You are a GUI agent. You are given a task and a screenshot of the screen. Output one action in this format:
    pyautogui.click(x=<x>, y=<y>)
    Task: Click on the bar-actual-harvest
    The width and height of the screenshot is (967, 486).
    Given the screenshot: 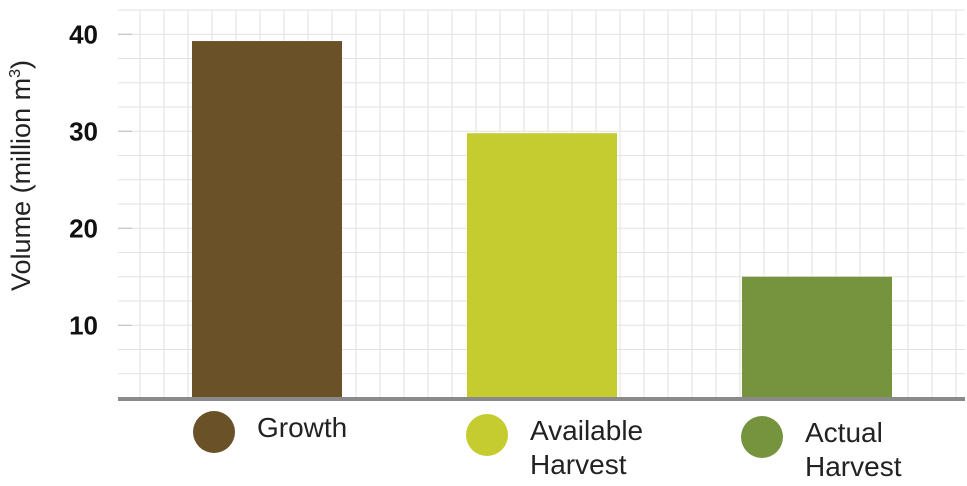 What is the action you would take?
    pyautogui.click(x=817, y=337)
    